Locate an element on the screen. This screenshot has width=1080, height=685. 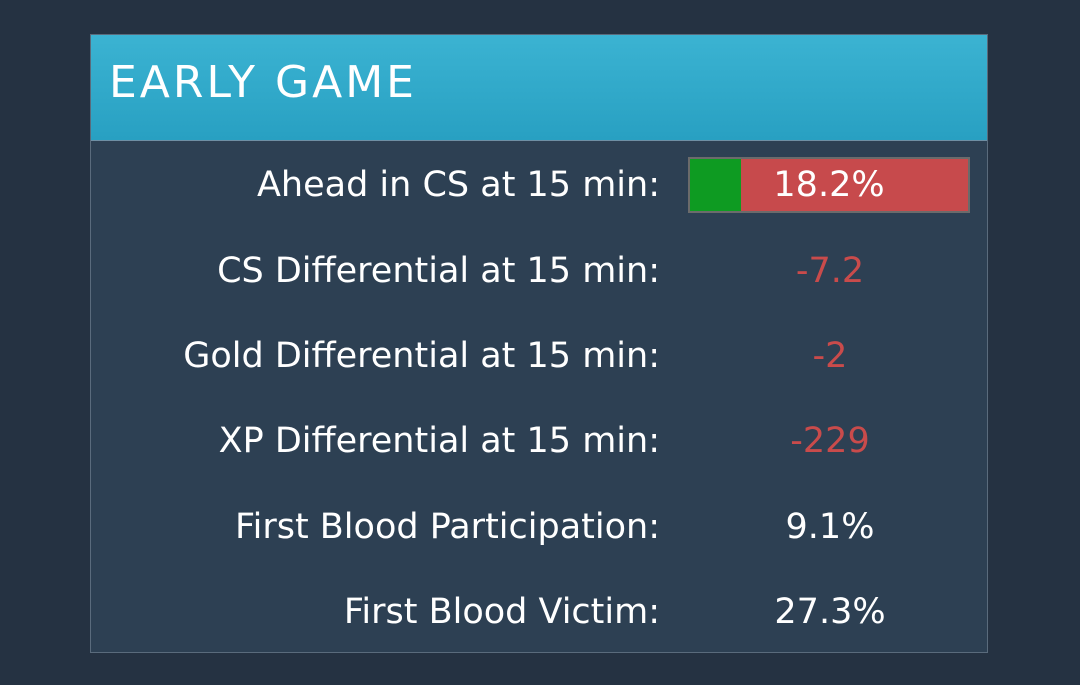
panel-header: EARLY GAME is located at coordinates (539, 88).